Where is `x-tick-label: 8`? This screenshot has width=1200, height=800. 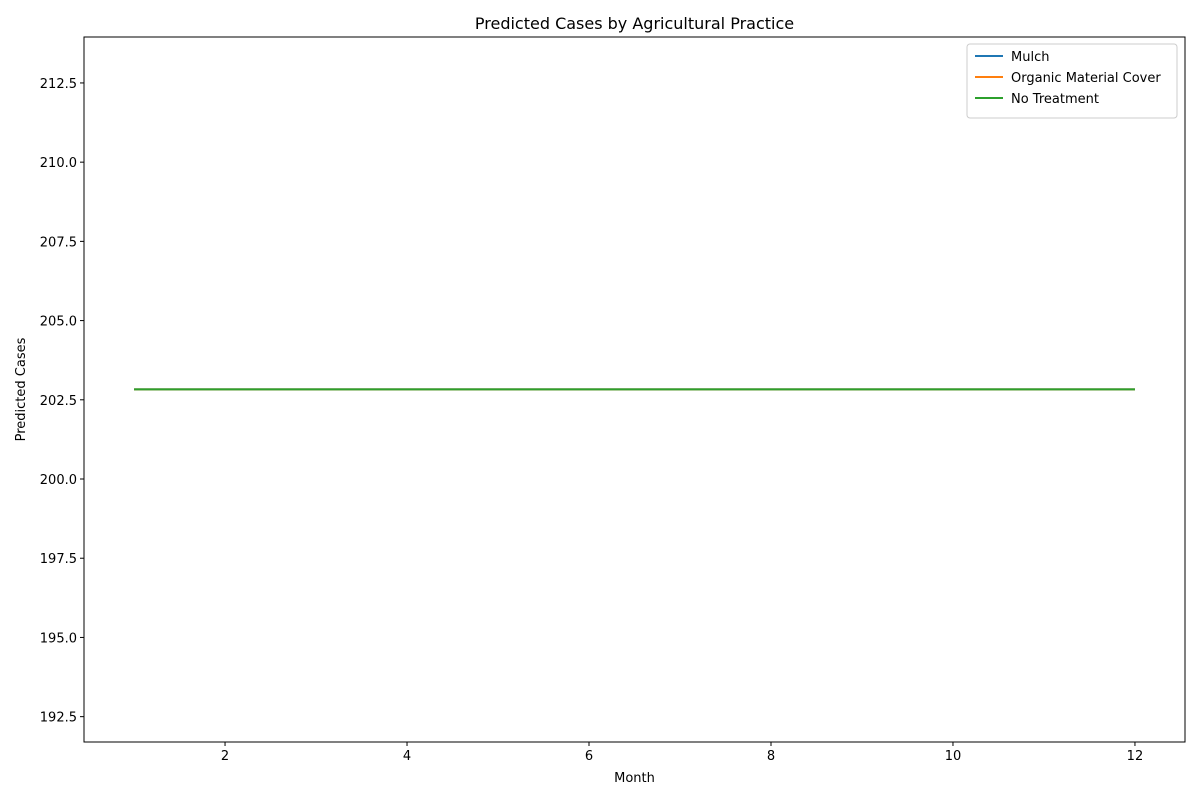 x-tick-label: 8 is located at coordinates (771, 756).